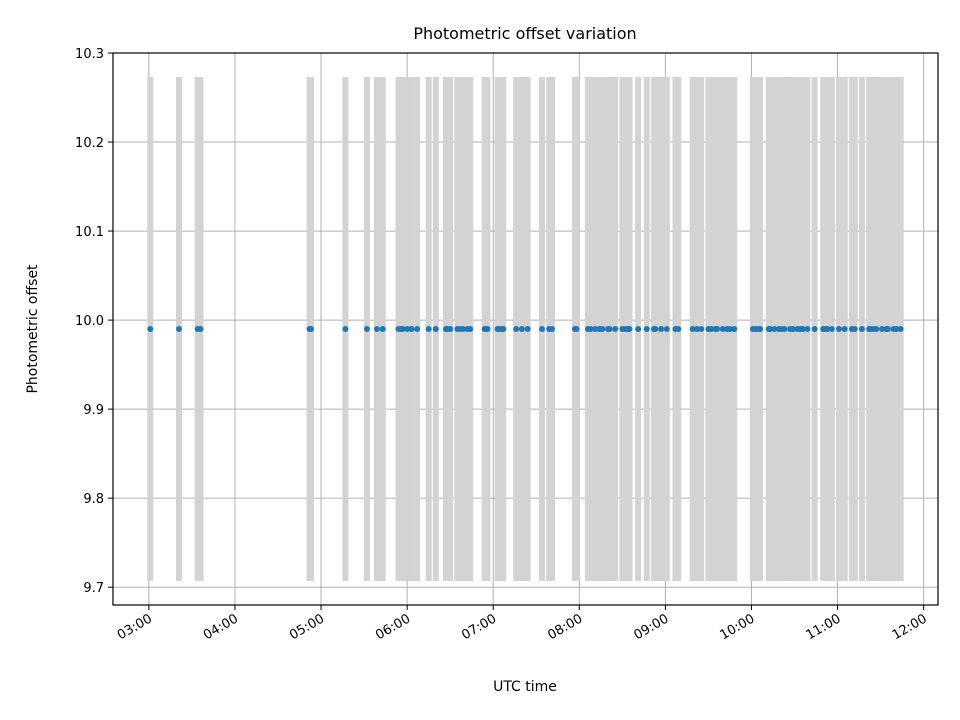 Image resolution: width=960 pixels, height=720 pixels. What do you see at coordinates (89, 143) in the screenshot?
I see `y-tick-label: 10.2` at bounding box center [89, 143].